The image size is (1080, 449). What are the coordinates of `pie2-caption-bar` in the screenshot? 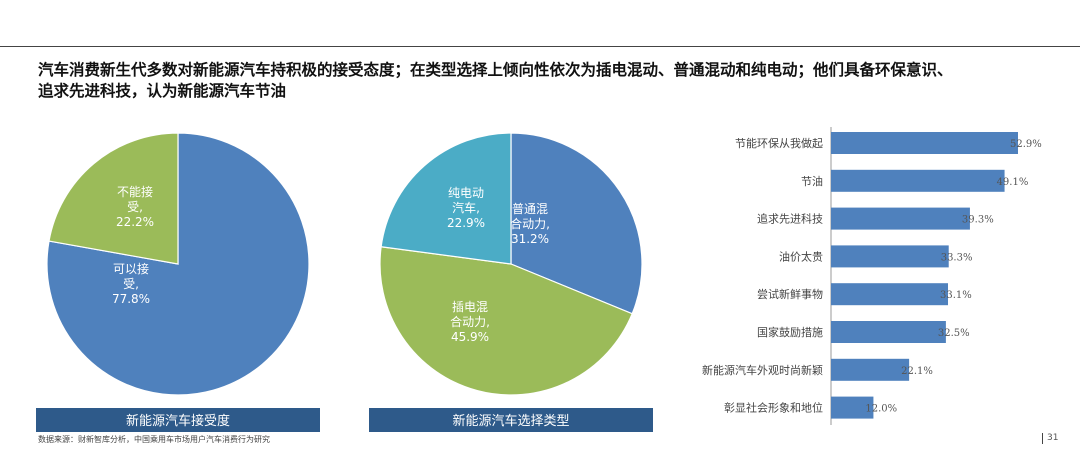 It's located at (511, 420).